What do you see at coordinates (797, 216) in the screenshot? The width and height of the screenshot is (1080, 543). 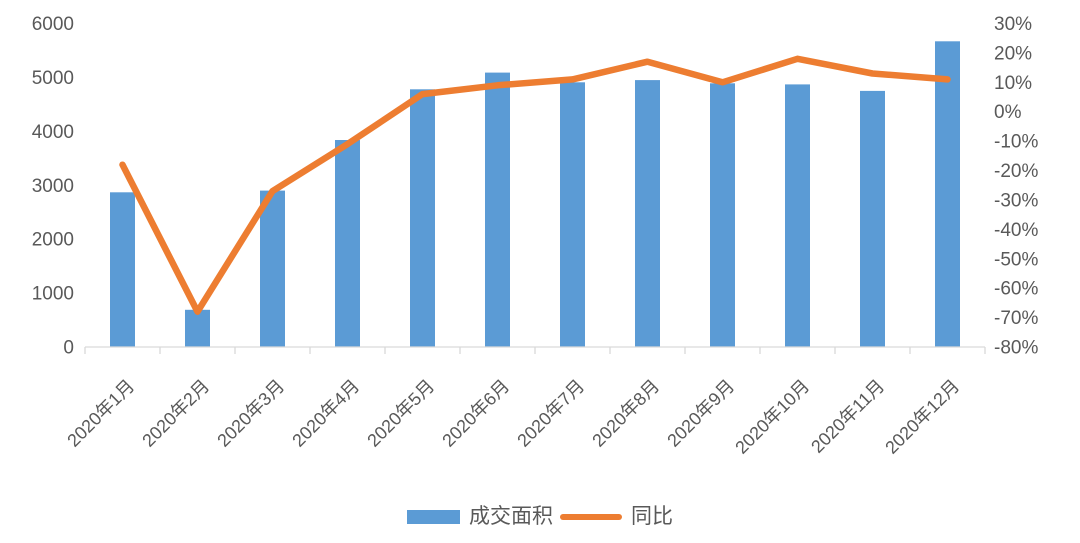 I see `bar-2020年10月` at bounding box center [797, 216].